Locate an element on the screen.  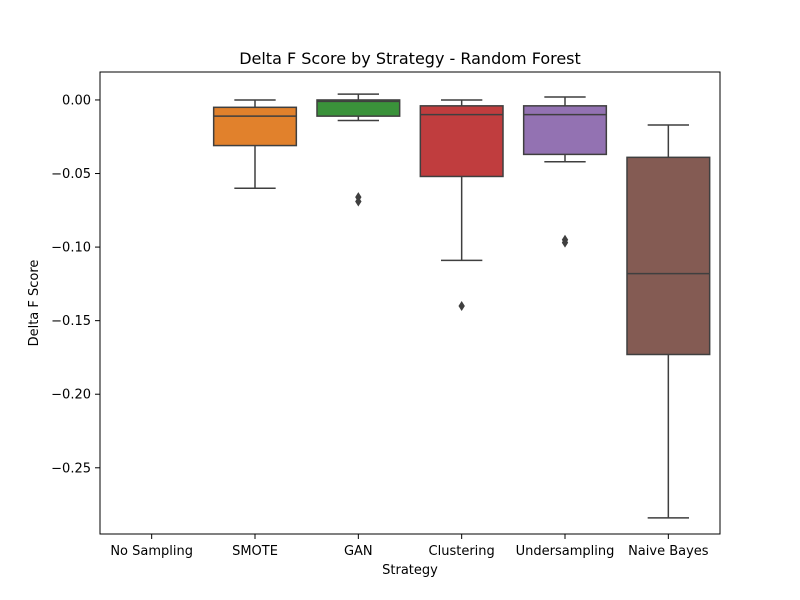
box-group-smote is located at coordinates (255, 144).